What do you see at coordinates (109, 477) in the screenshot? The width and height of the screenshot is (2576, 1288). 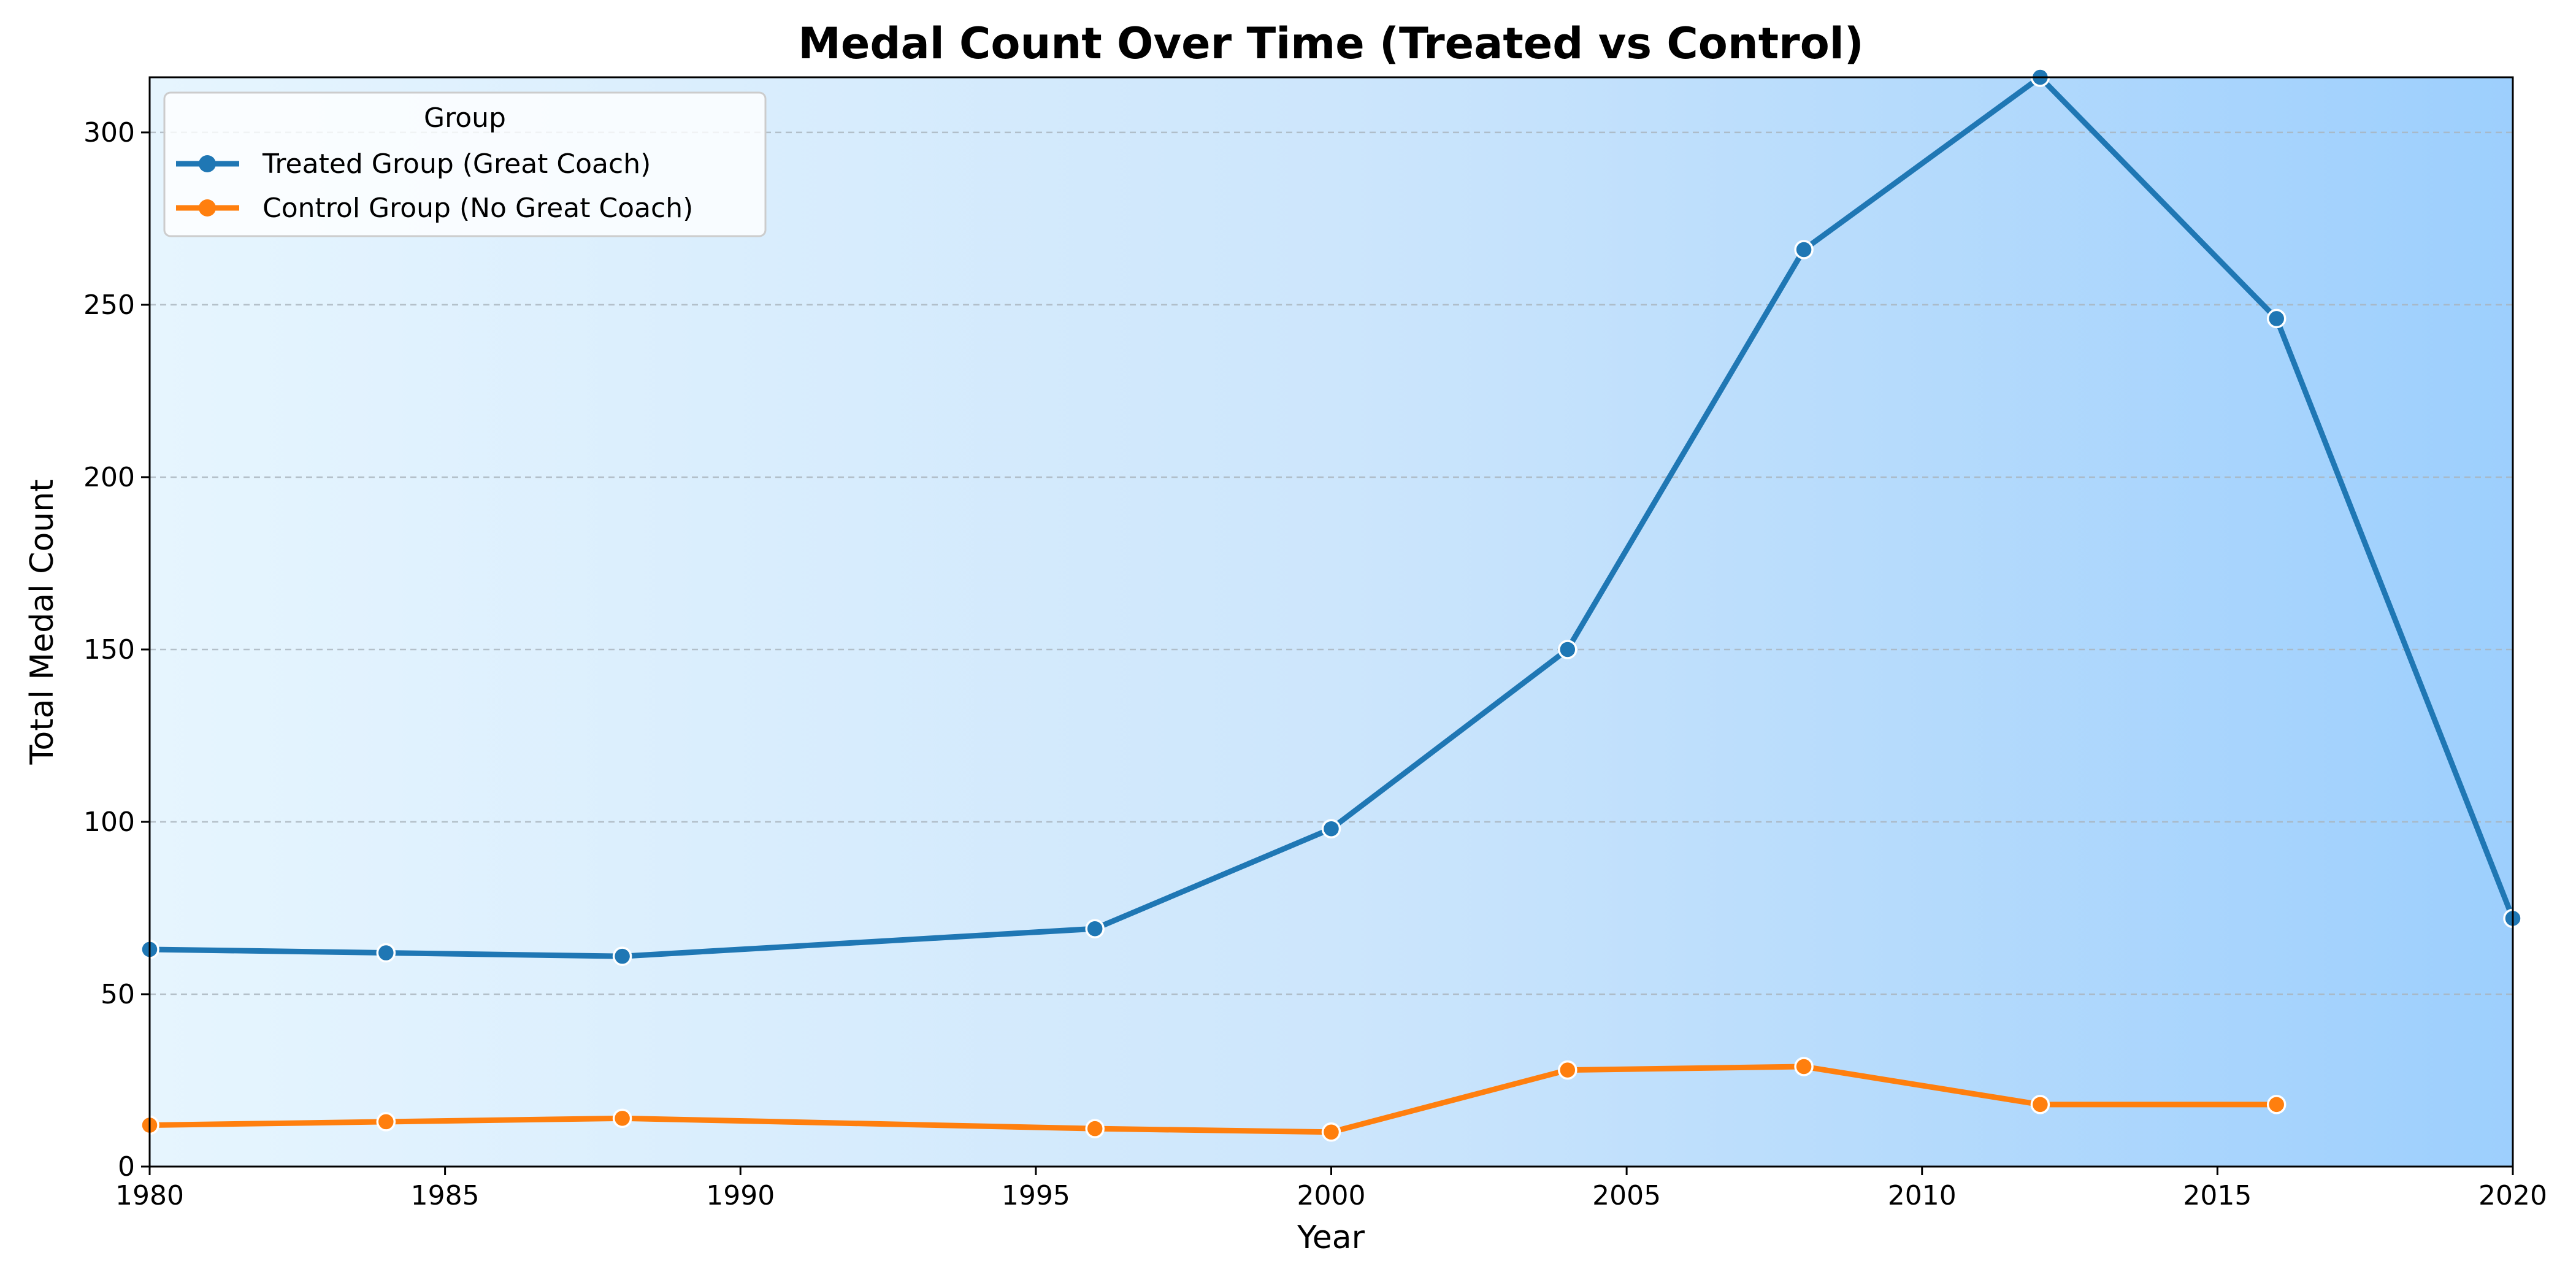 I see `y-tick-label: 200` at bounding box center [109, 477].